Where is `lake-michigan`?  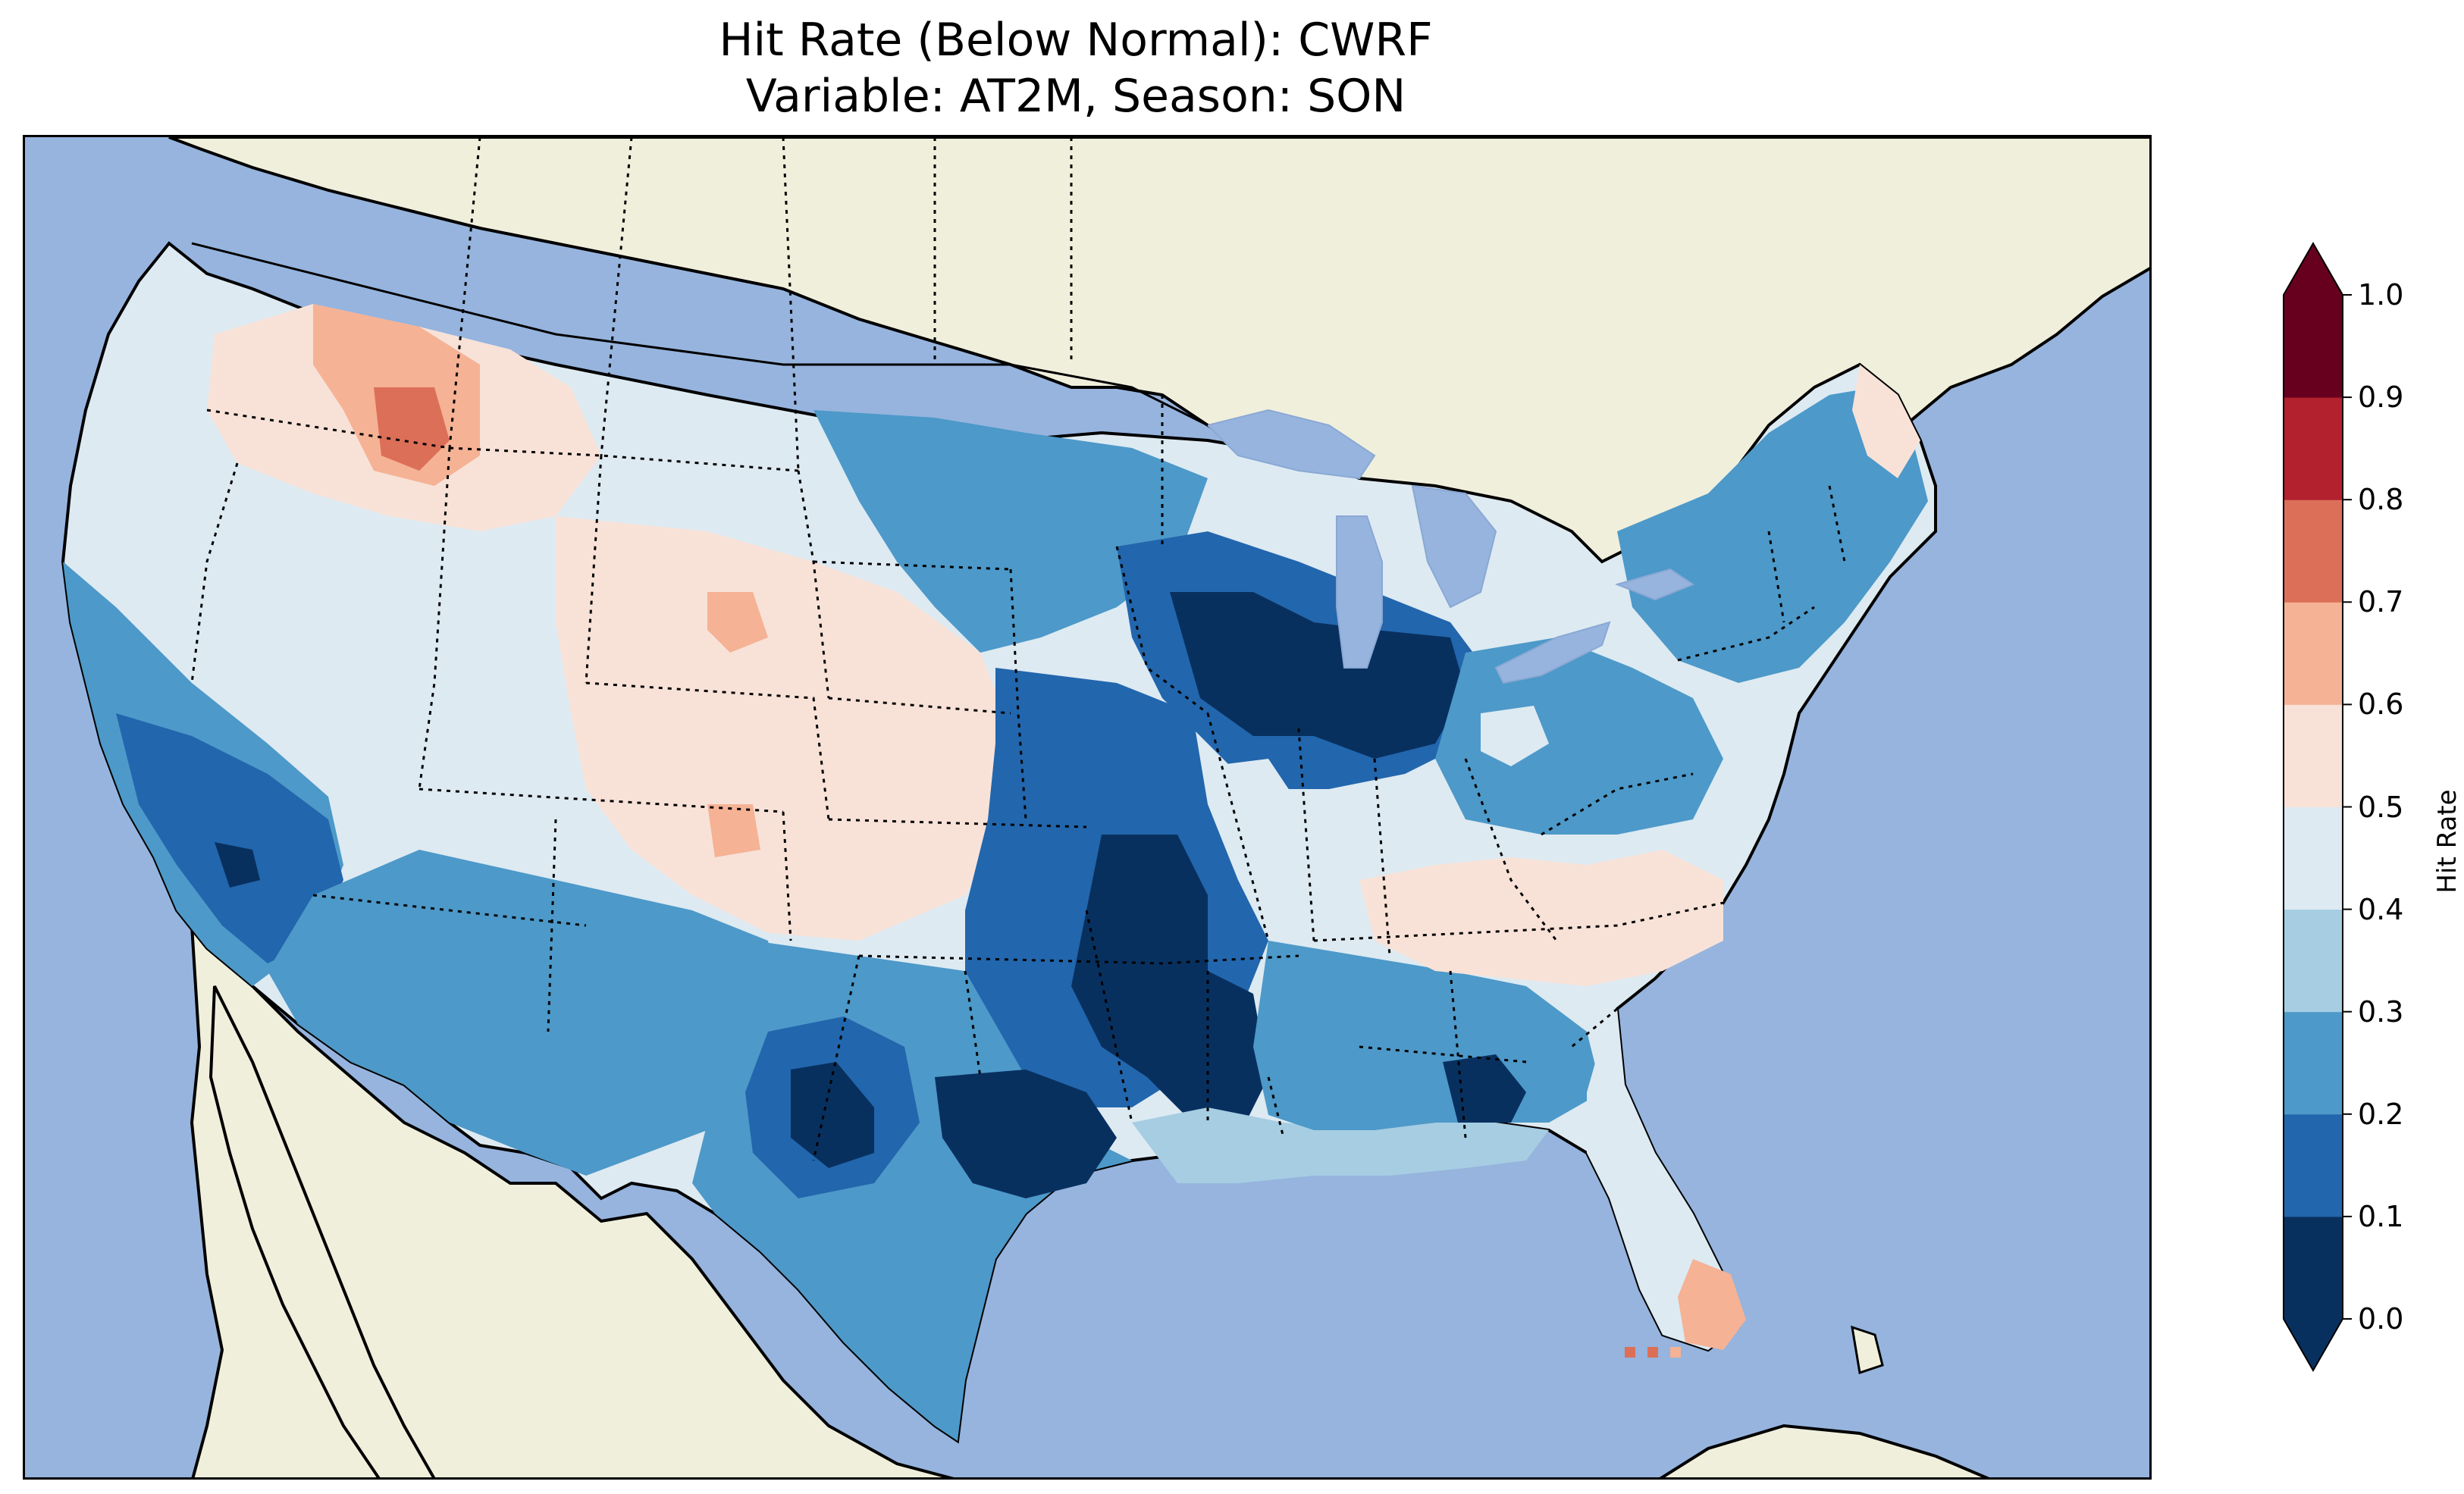
lake-michigan is located at coordinates (1360, 592).